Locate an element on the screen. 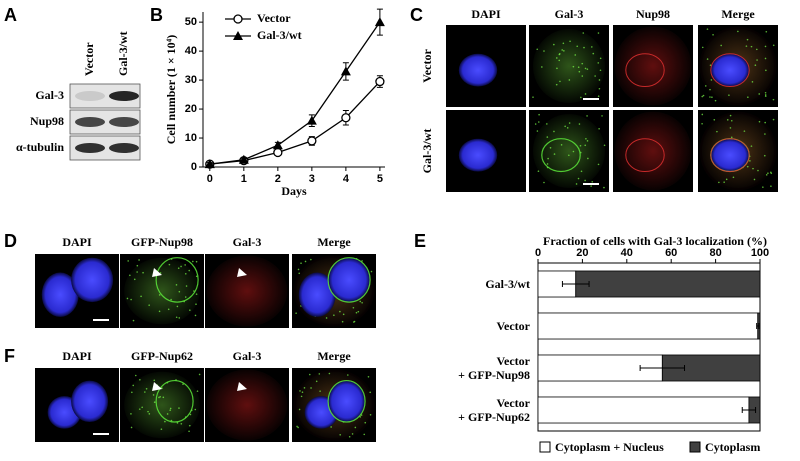 The image size is (800, 461). legend-marker is located at coordinates (238, 35).